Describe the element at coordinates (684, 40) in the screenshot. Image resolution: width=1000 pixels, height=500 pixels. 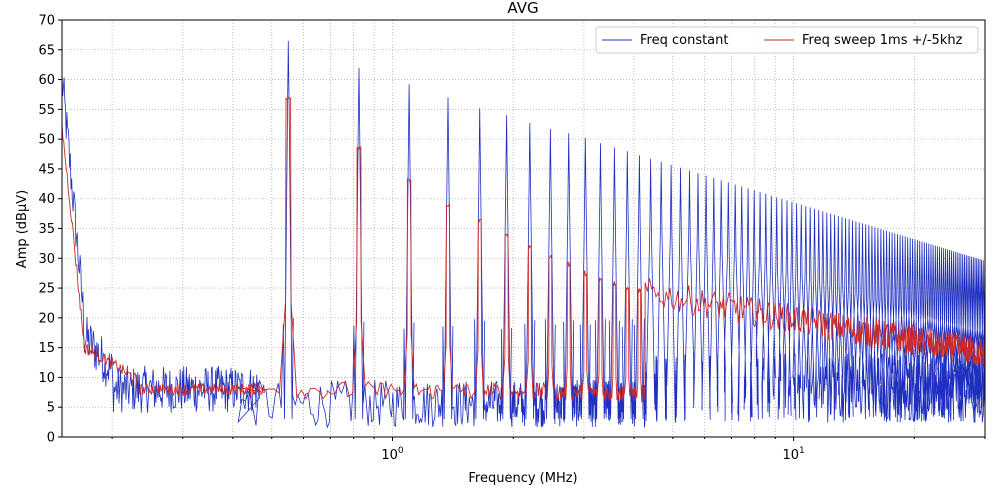
I see `legend-label-freq-constant: Freq constant` at that location.